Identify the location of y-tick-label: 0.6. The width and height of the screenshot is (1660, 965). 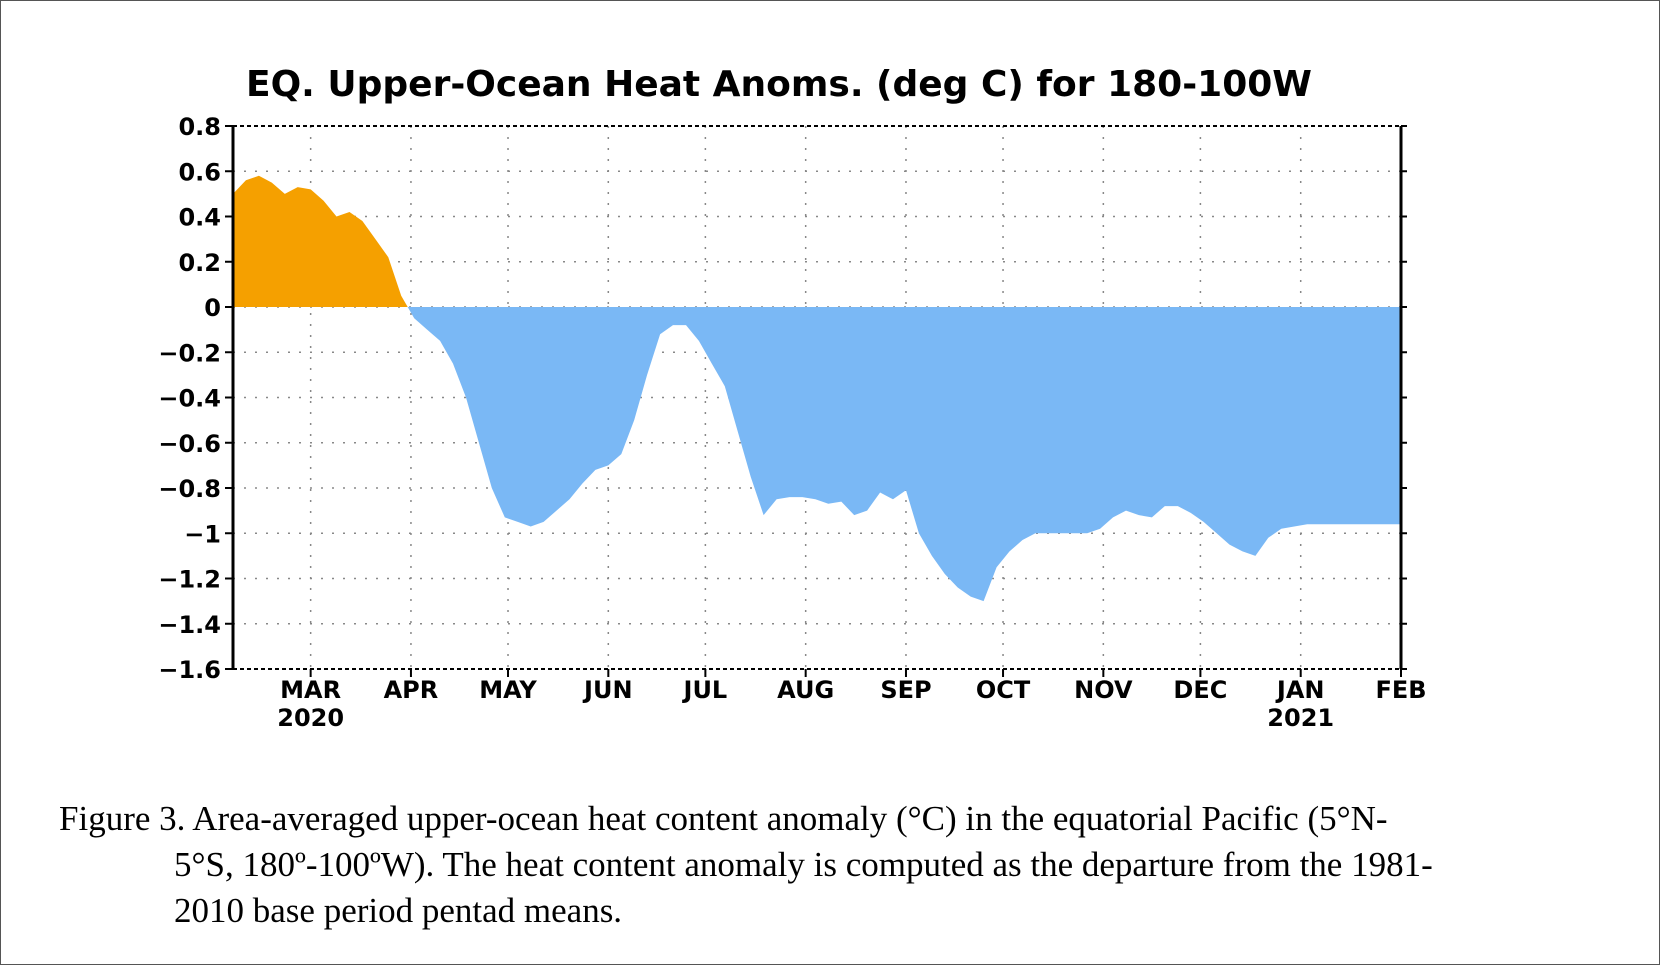
(199, 172).